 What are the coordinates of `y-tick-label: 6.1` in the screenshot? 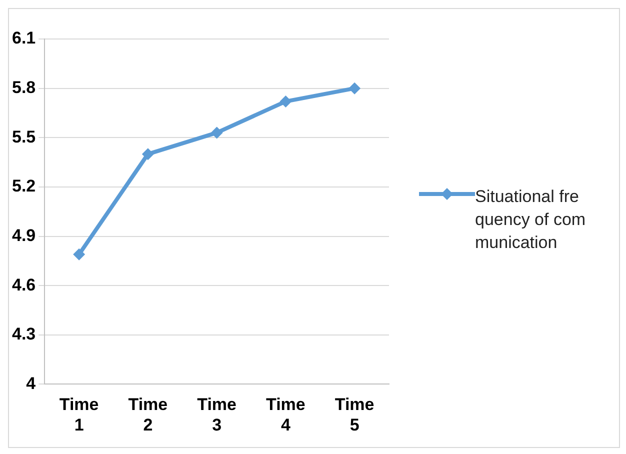 It's located at (24, 38).